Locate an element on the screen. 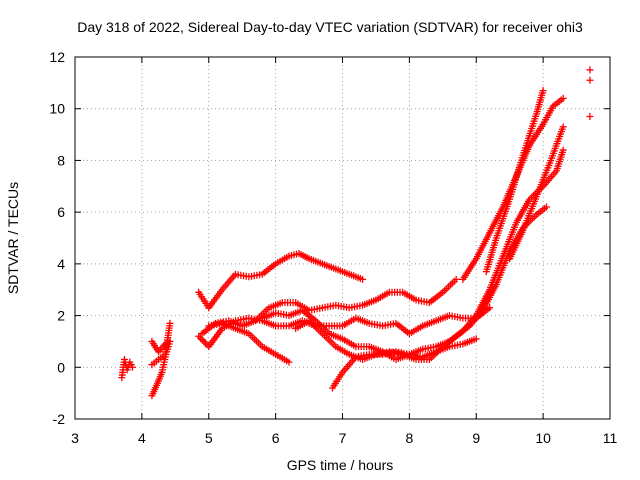 The height and width of the screenshot is (480, 640). y-tick-label: 4 is located at coordinates (61, 264).